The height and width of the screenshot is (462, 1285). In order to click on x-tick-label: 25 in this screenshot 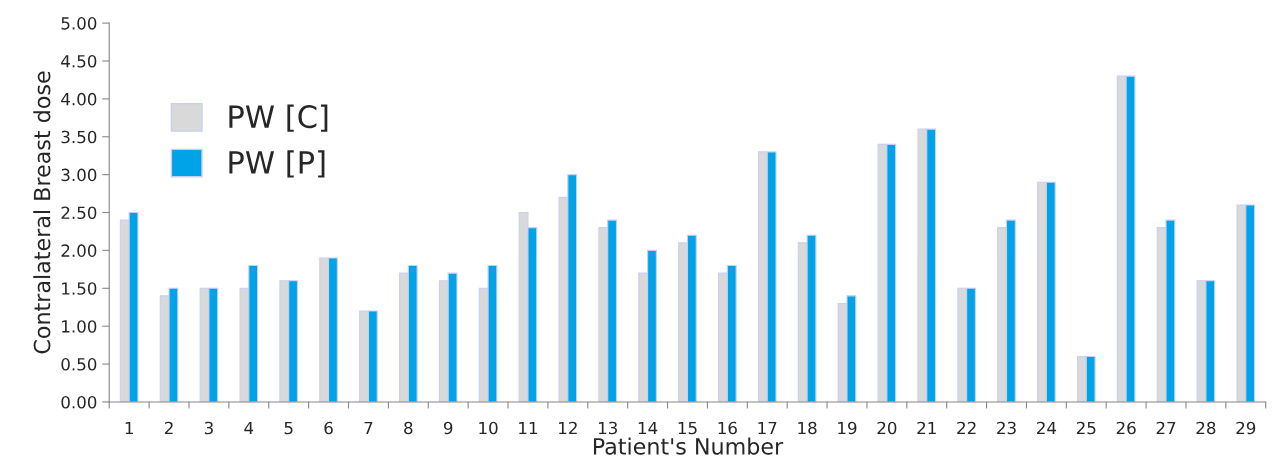, I will do `click(1086, 428)`.